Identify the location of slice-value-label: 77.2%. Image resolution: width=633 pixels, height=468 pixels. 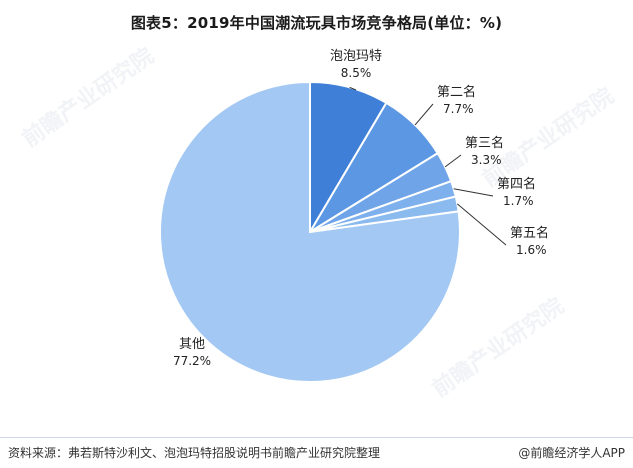
(192, 361).